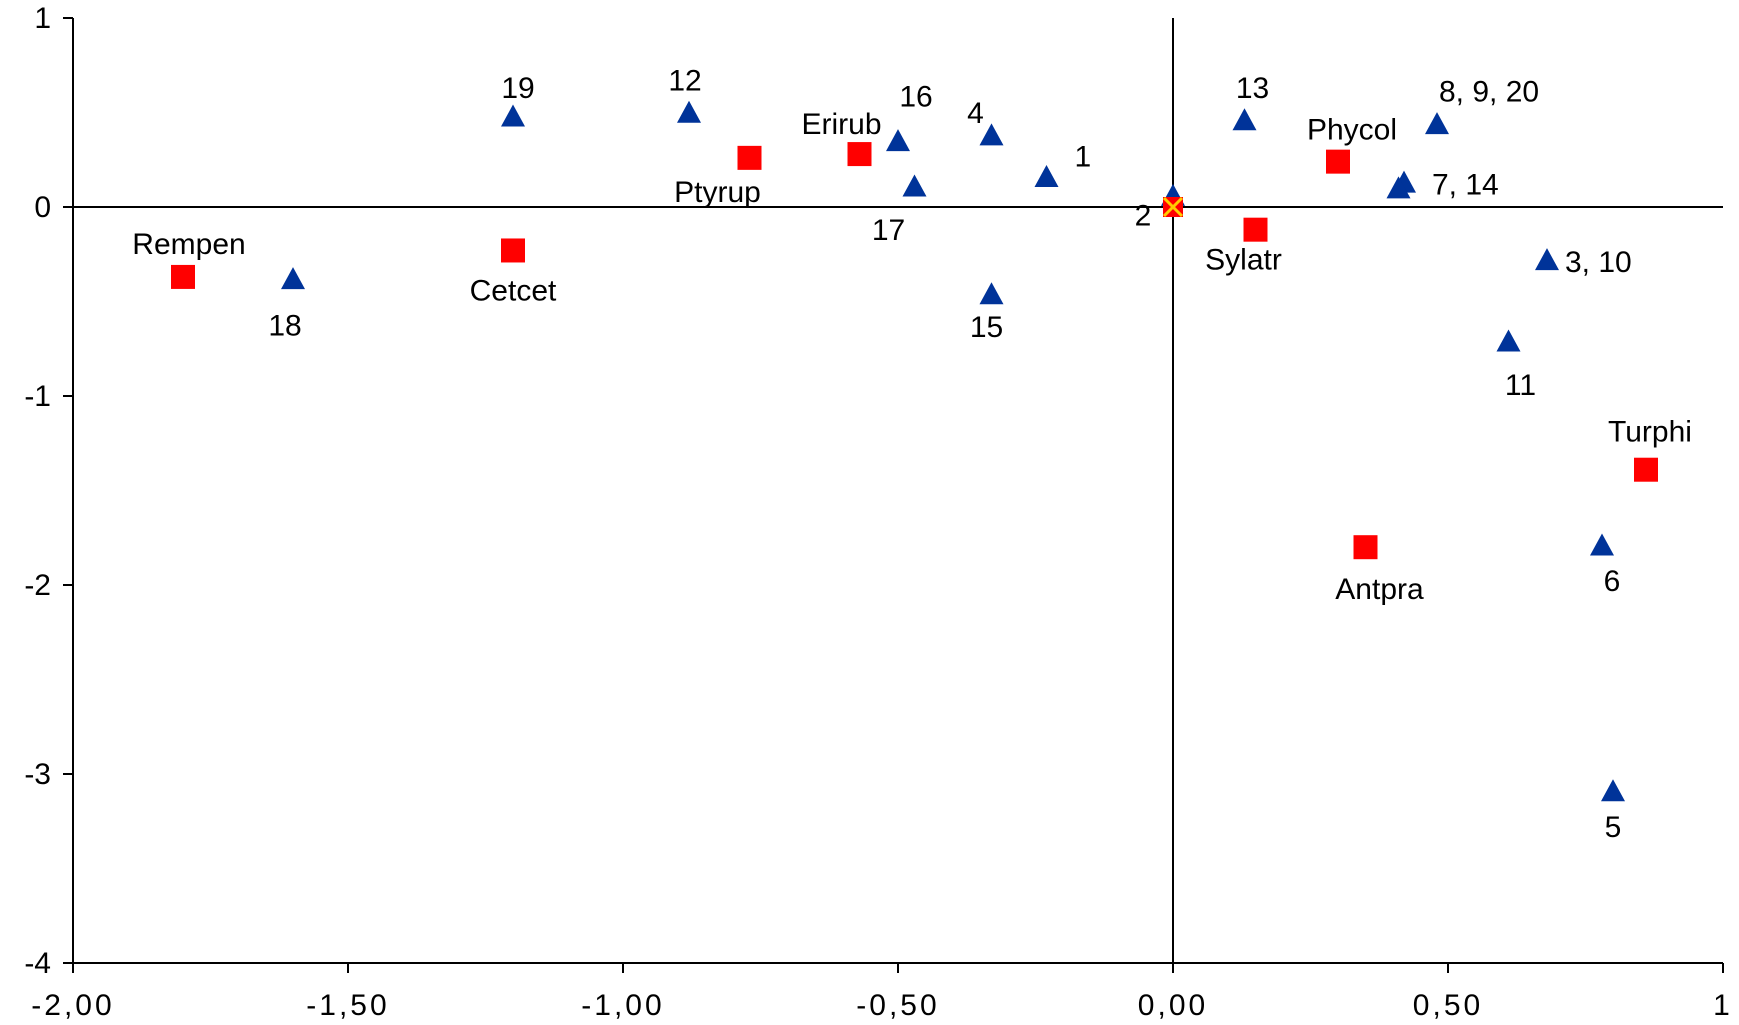 This screenshot has width=1739, height=1025. What do you see at coordinates (1650, 432) in the screenshot?
I see `point-label-turphi: Turphi` at bounding box center [1650, 432].